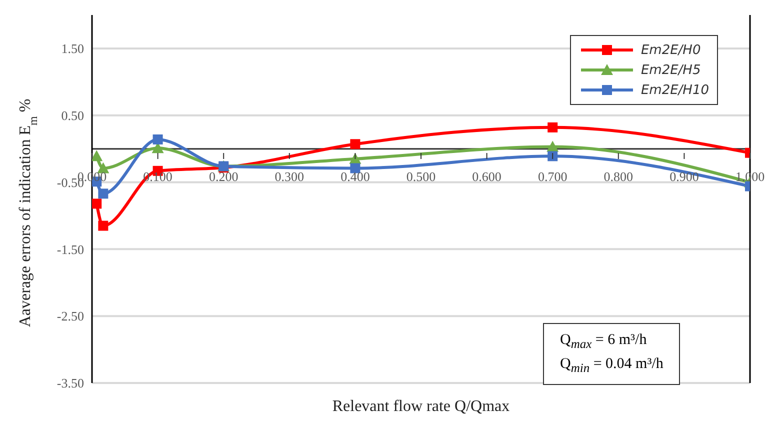 The width and height of the screenshot is (766, 439). What do you see at coordinates (421, 406) in the screenshot?
I see `x-axis-title: Relevant flow rate Q/Qmax` at bounding box center [421, 406].